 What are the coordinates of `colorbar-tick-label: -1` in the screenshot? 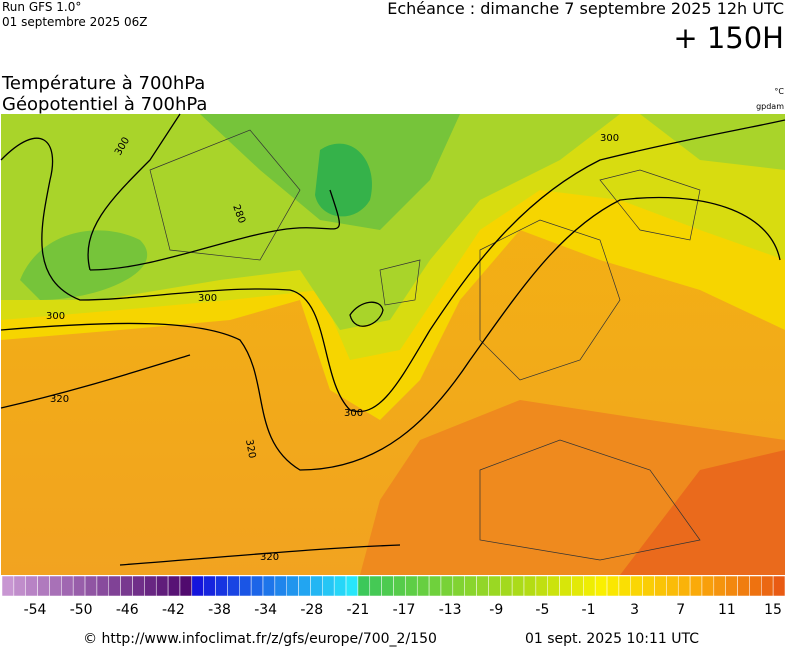 It's located at (589, 610).